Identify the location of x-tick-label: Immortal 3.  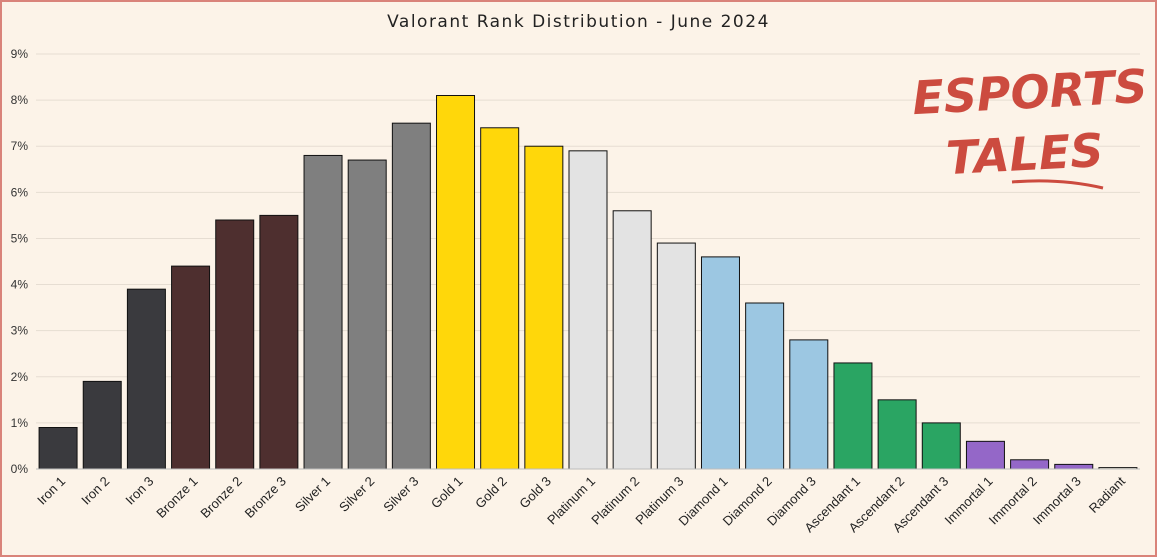
(1057, 501).